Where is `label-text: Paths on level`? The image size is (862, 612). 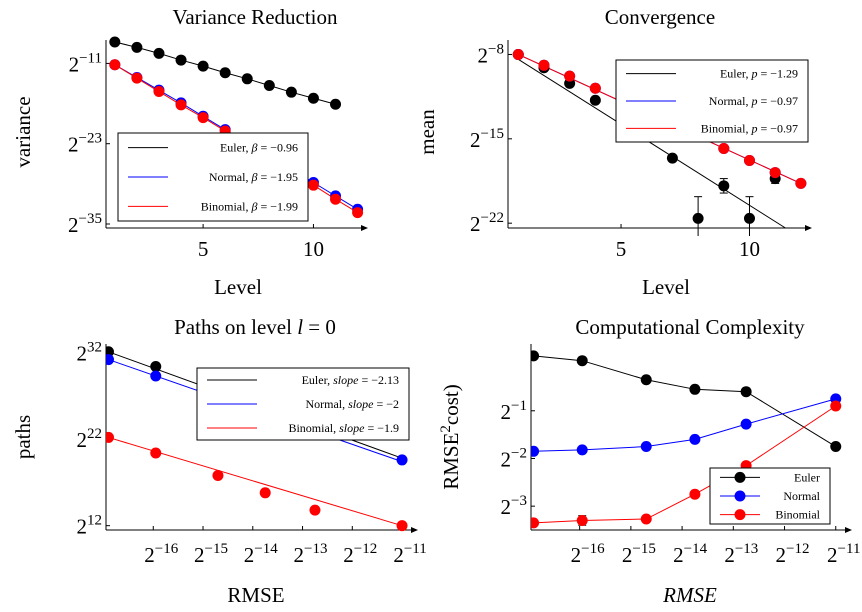 label-text: Paths on level is located at coordinates (235, 327).